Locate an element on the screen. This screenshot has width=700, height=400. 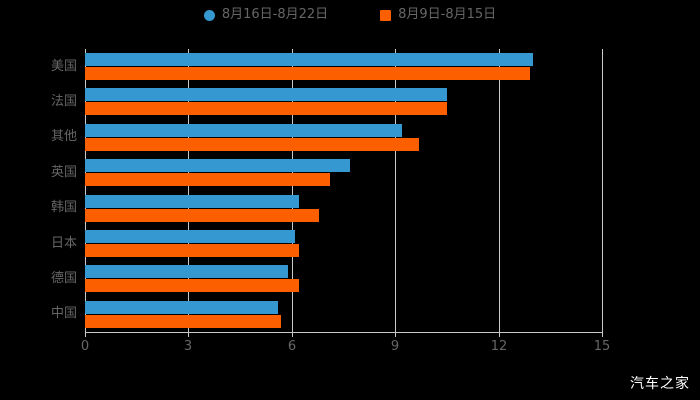
legend-entry: 8月16日-8月22日 is located at coordinates (266, 14).